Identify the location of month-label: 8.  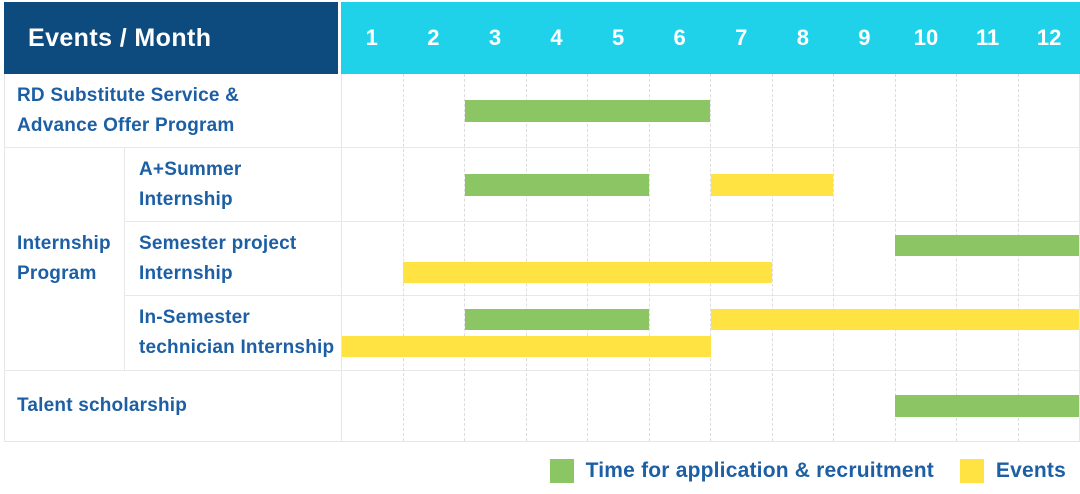
(802, 37).